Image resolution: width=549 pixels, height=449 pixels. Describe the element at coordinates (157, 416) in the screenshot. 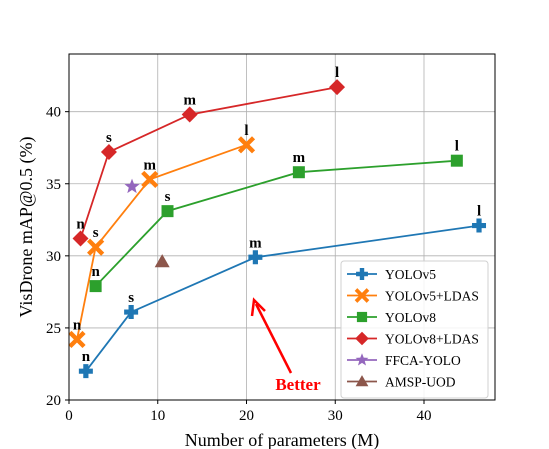

I see `x-tick-label: 10` at that location.